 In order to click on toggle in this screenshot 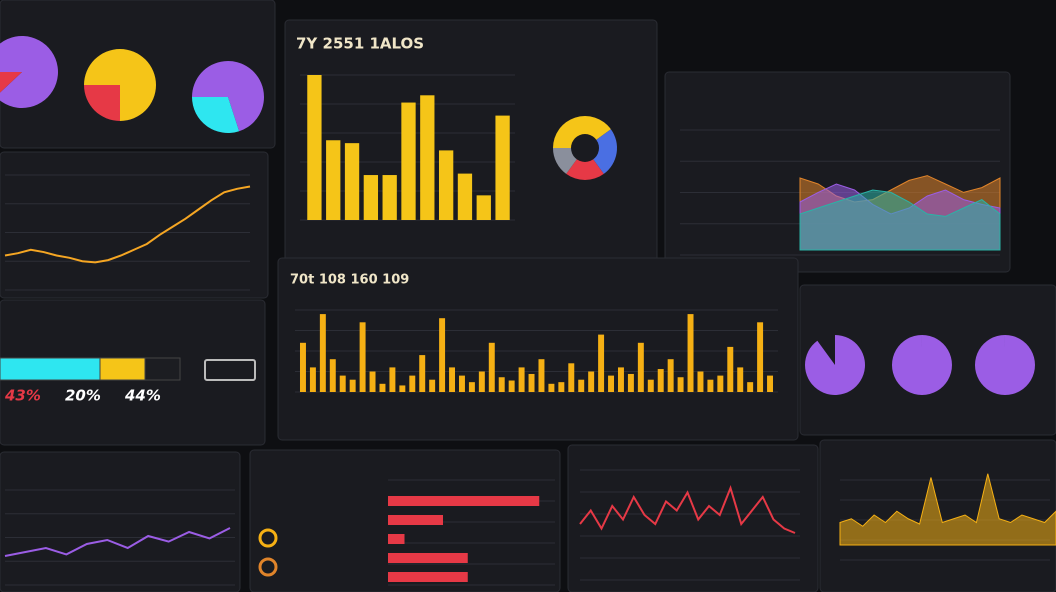, I will do `click(230, 370)`.